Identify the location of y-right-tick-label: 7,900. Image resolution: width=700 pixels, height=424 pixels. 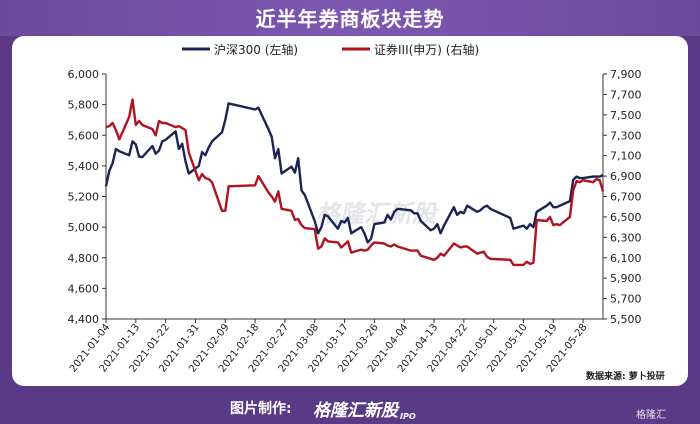
(626, 74).